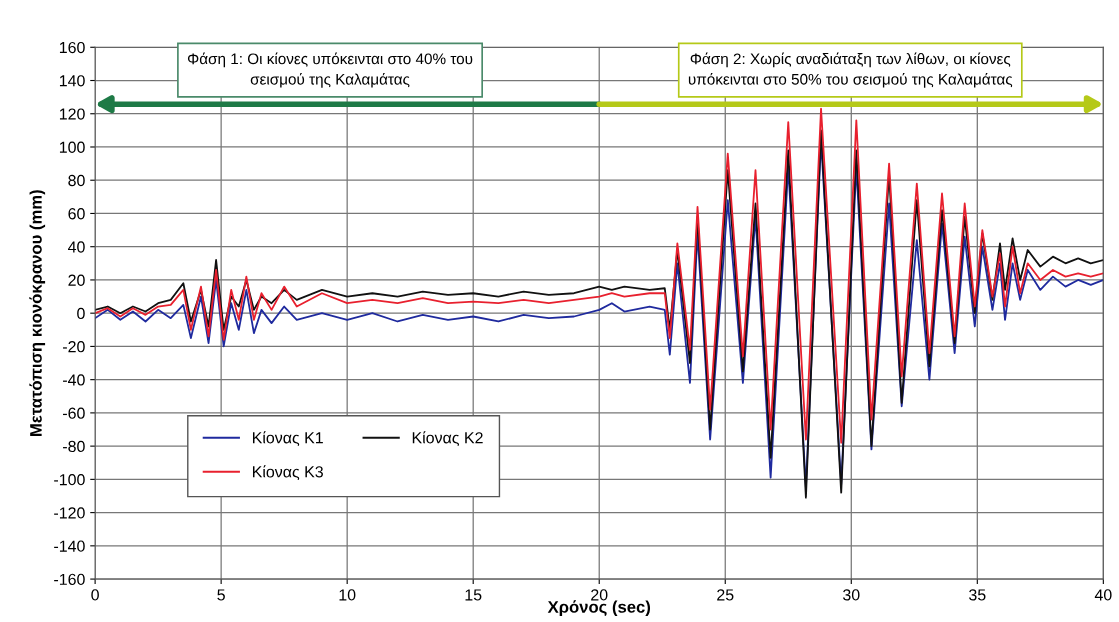 This screenshot has width=1119, height=622. Describe the element at coordinates (76, 247) in the screenshot. I see `y-tick-label: 40` at that location.